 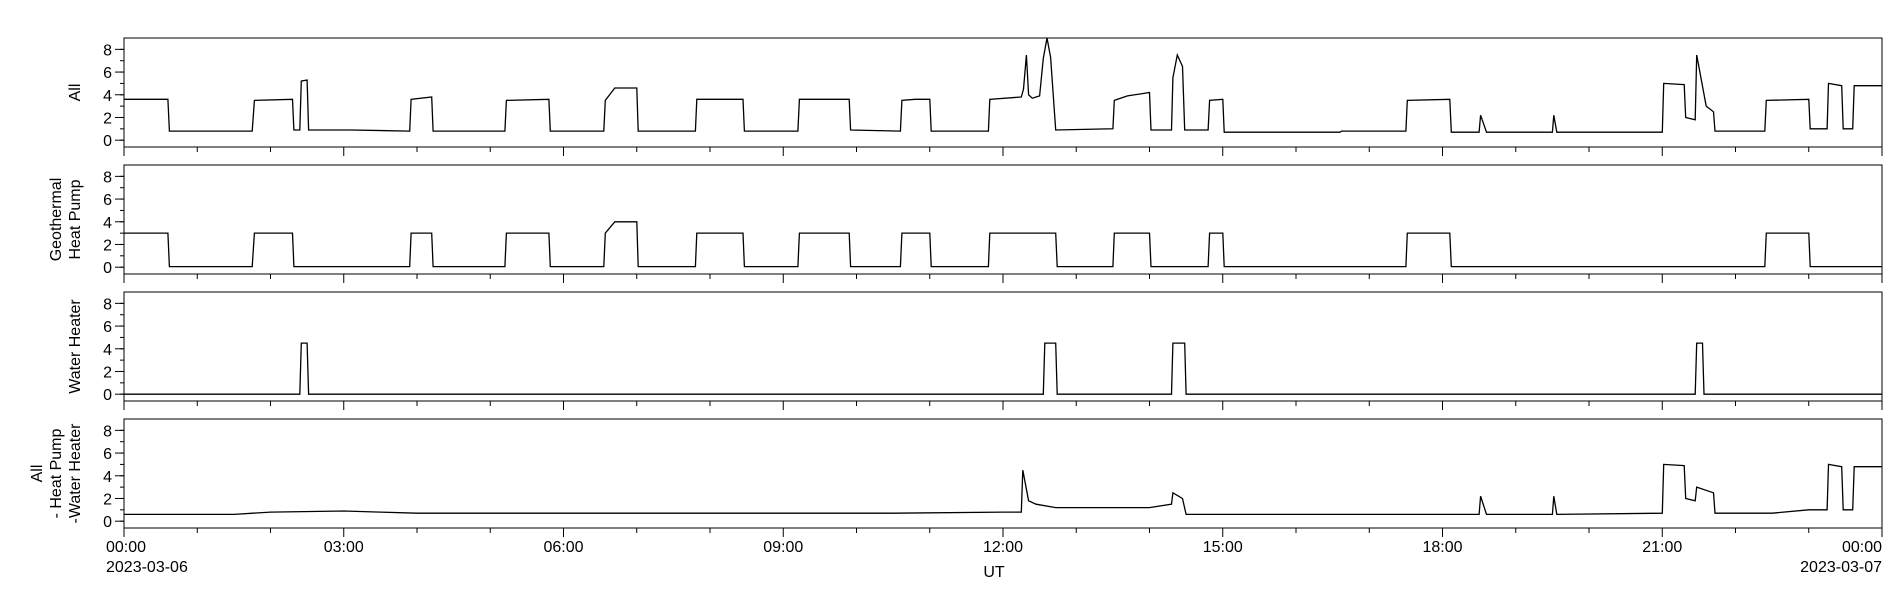 What do you see at coordinates (1841, 567) in the screenshot?
I see `x-date-label-end: 2023-03-07` at bounding box center [1841, 567].